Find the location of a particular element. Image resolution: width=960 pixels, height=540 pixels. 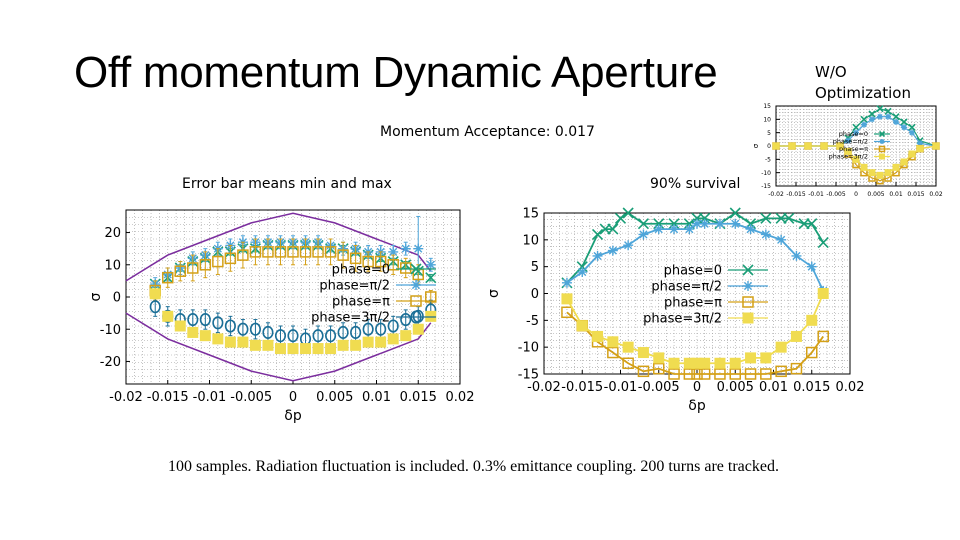

y-tick-label: -10 is located at coordinates (766, 173).